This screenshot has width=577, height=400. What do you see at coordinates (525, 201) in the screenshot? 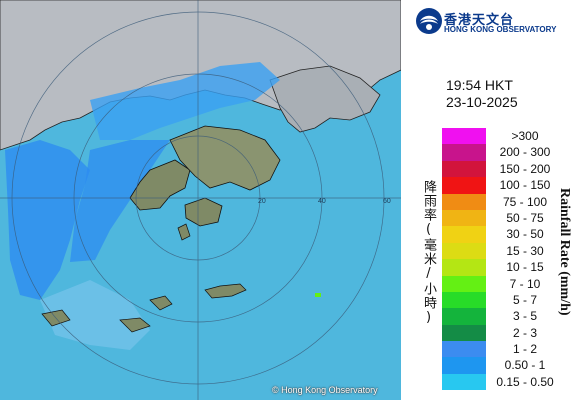
I see `legend-range-label: 75 - 100` at bounding box center [525, 201].